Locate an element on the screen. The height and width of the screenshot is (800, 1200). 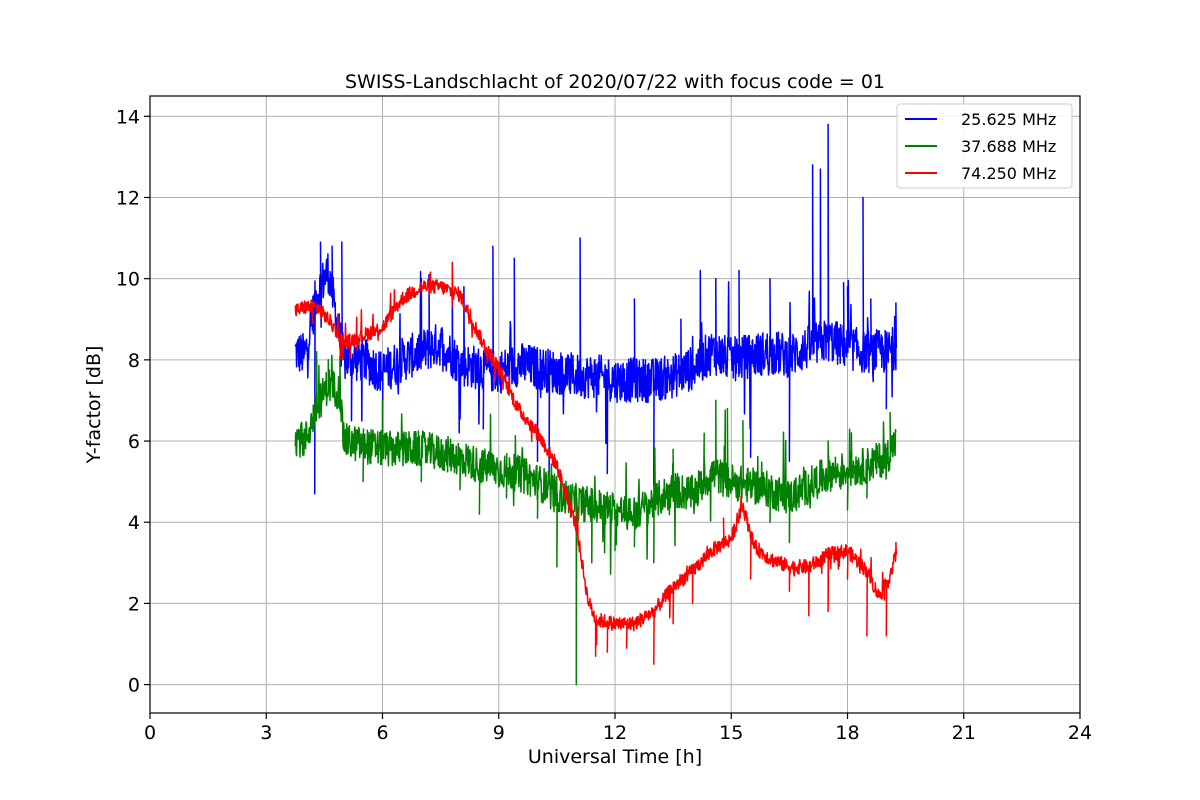
y-tick-label: 2 is located at coordinates (134, 604).